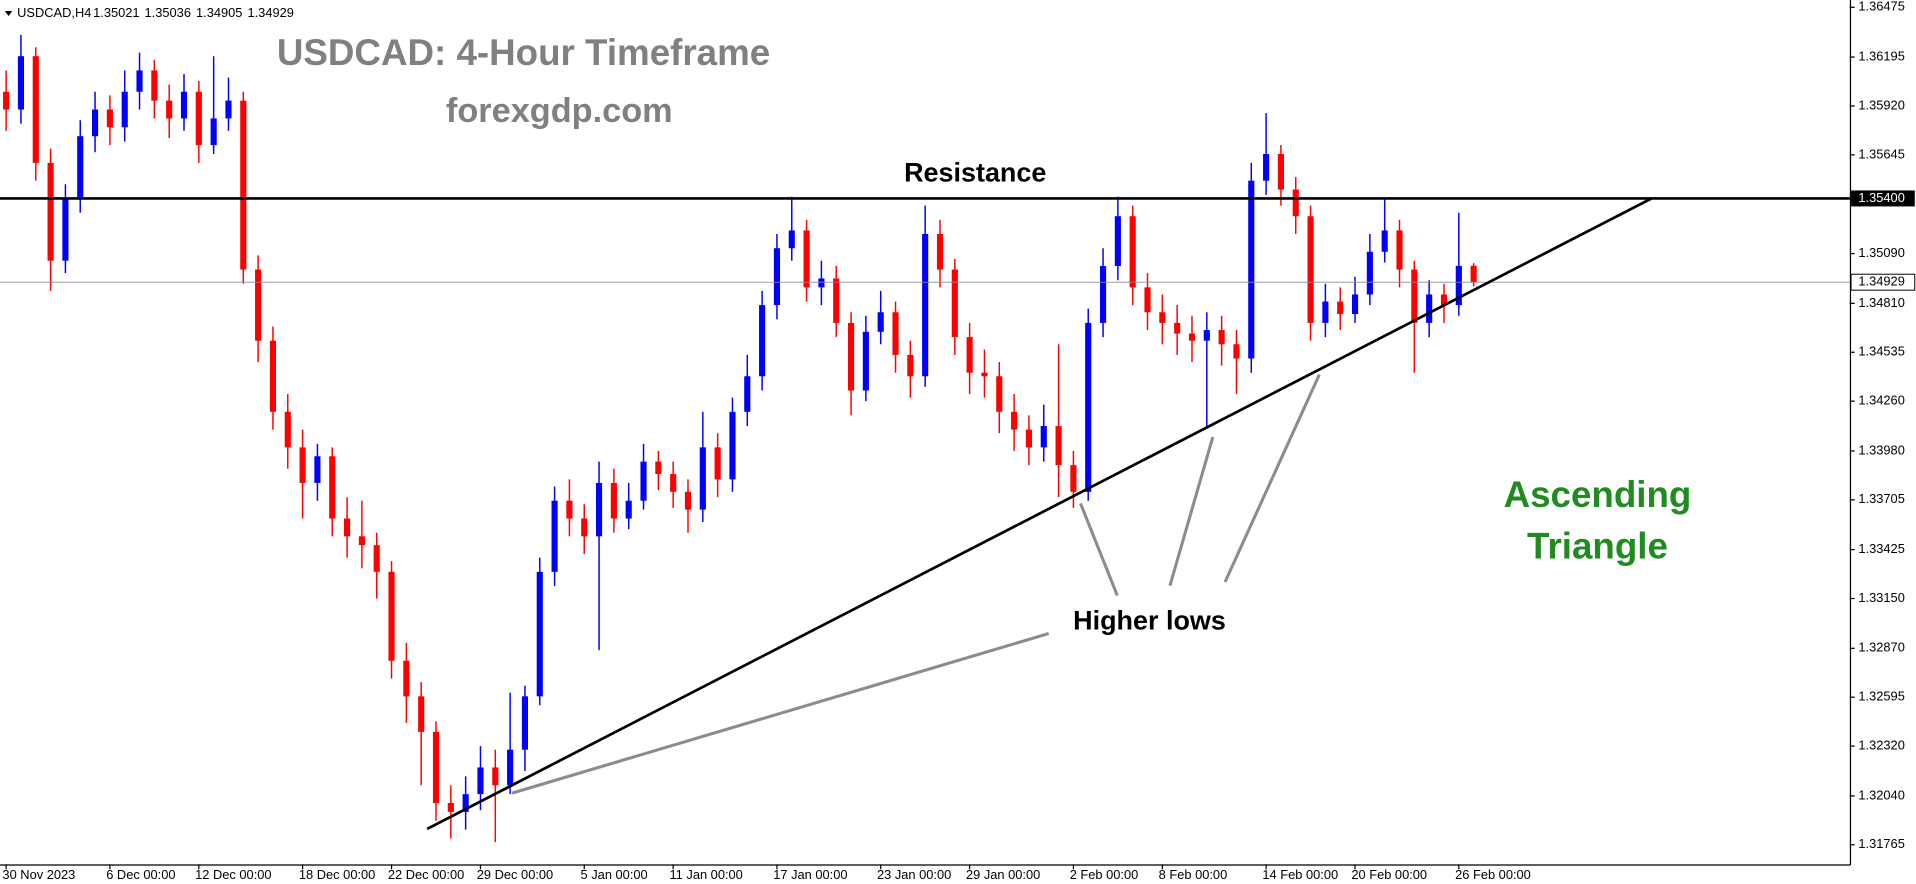 Image resolution: width=1916 pixels, height=884 pixels. I want to click on y-tick-label: 1.35920, so click(1881, 104).